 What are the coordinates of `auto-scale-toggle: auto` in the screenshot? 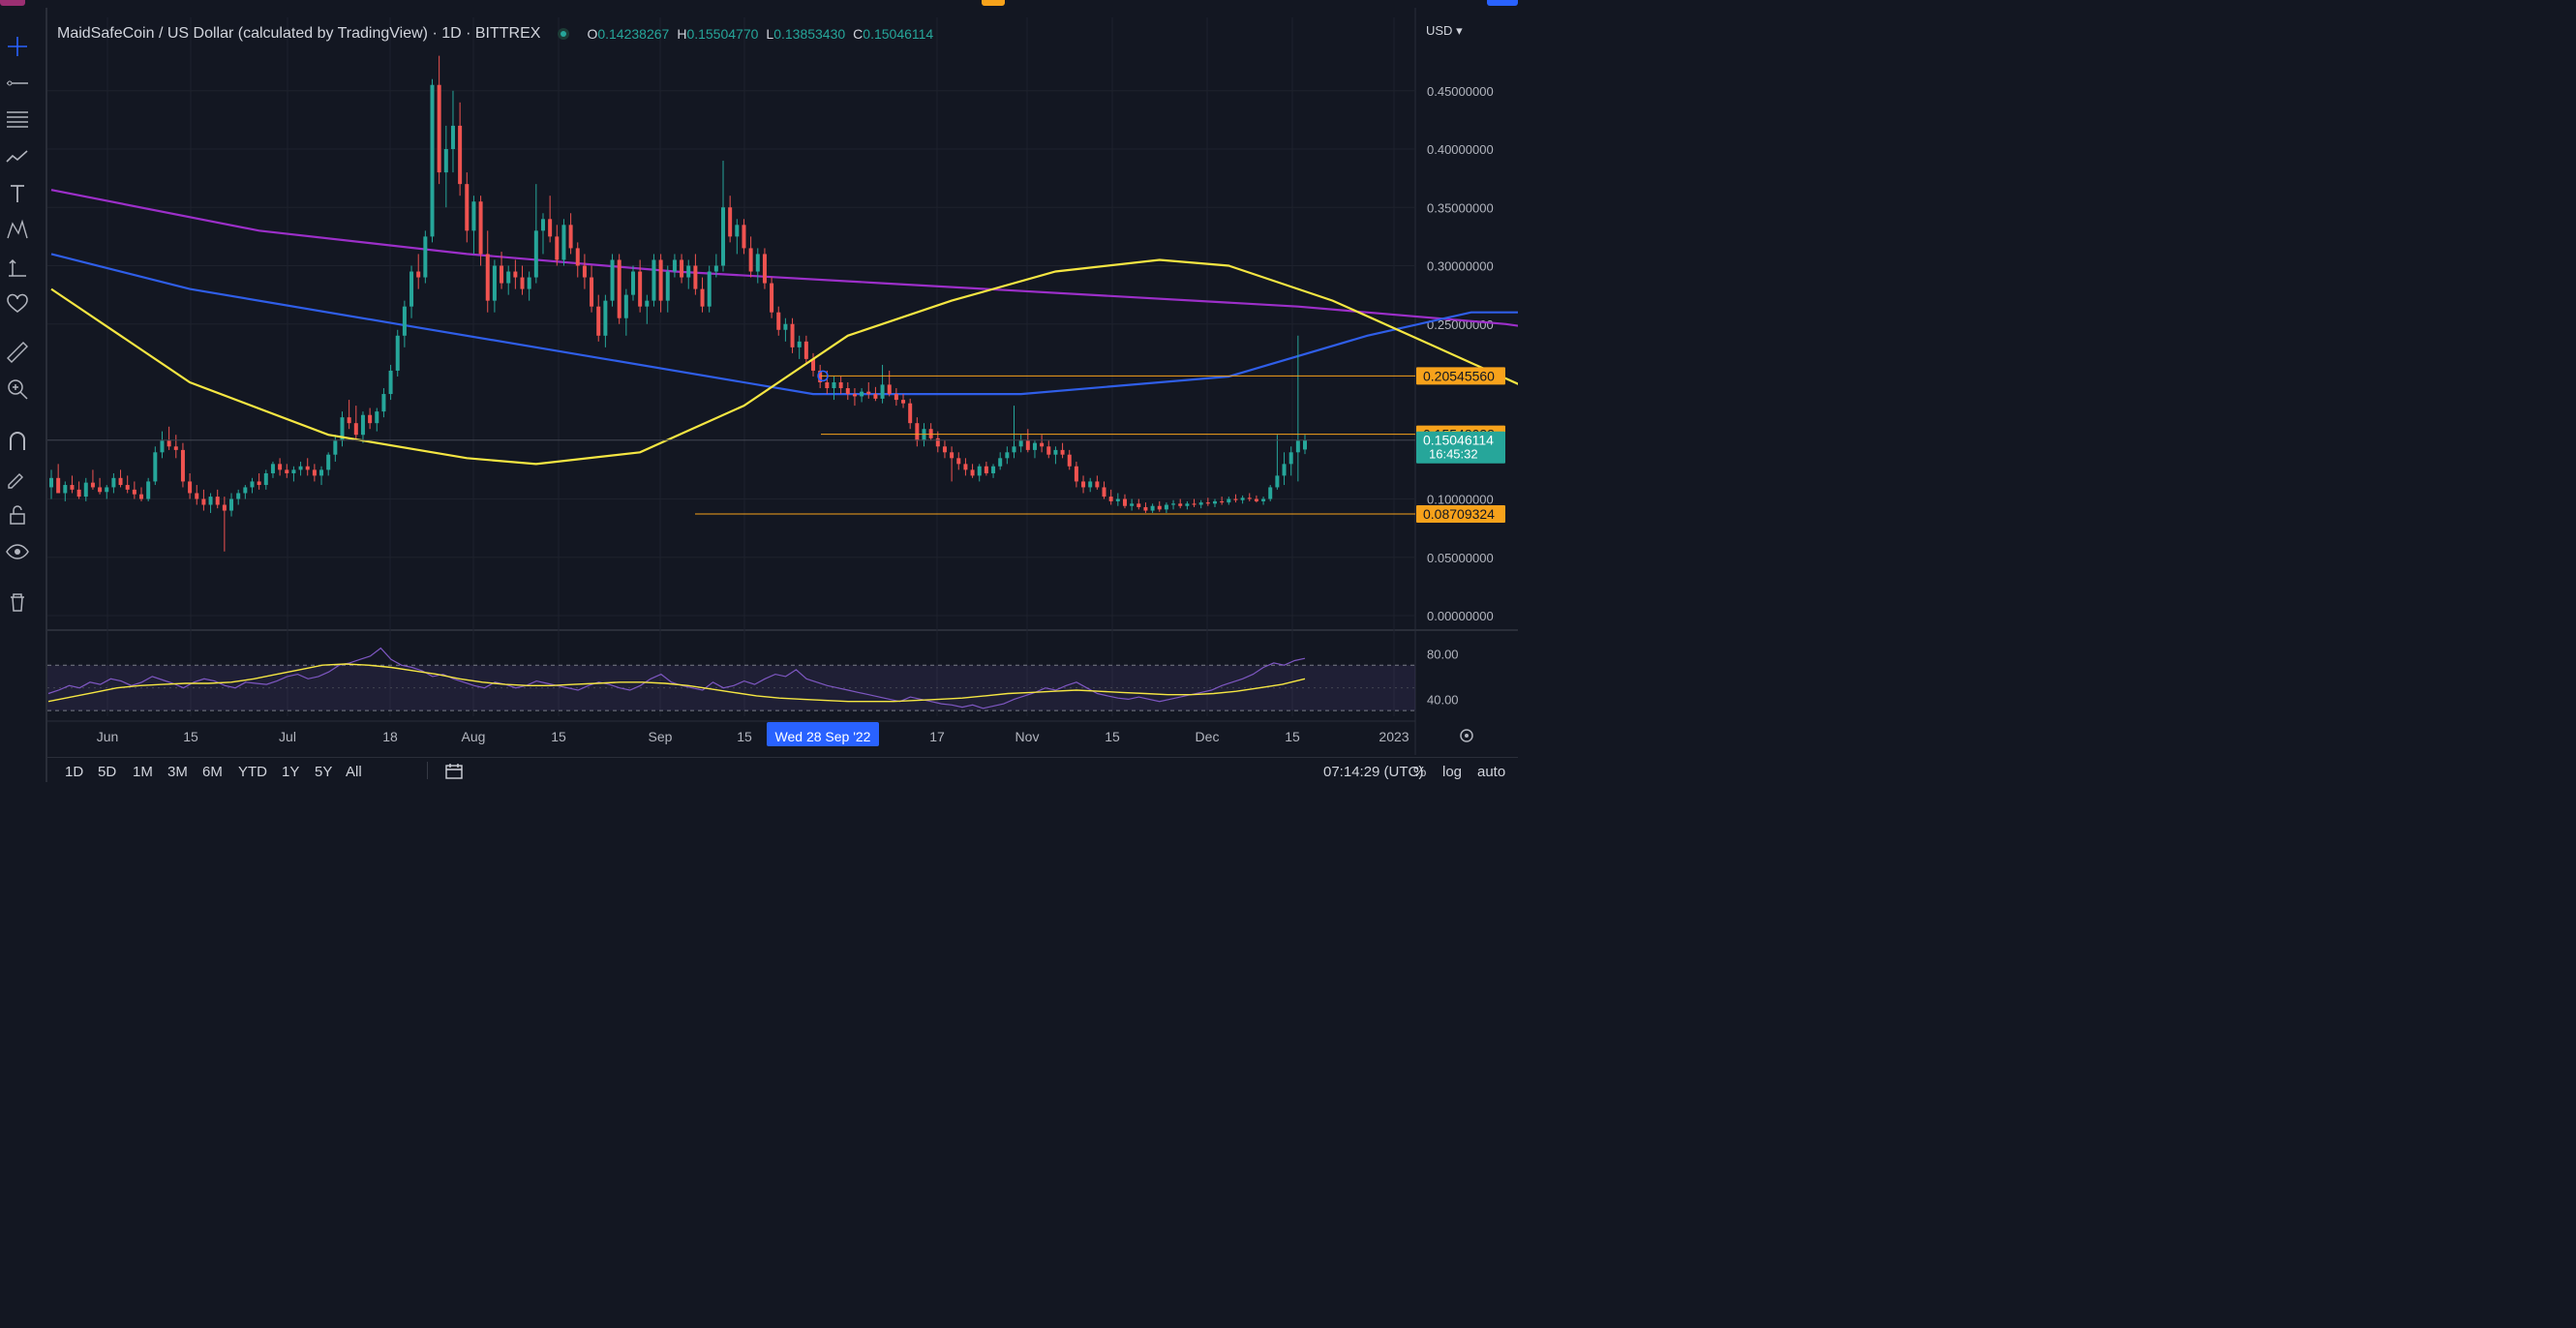 It's located at (1491, 772).